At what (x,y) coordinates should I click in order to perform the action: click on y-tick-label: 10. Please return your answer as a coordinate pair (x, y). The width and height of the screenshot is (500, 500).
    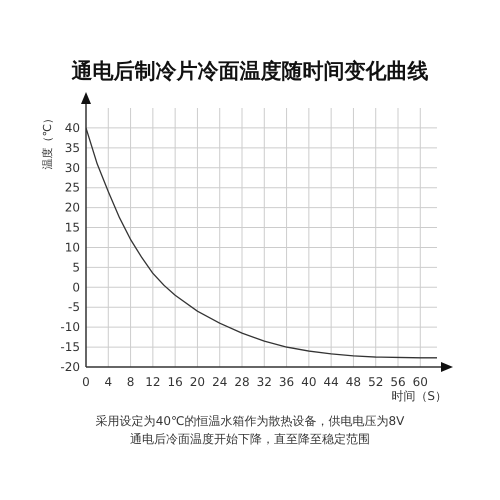
    Looking at the image, I should click on (72, 247).